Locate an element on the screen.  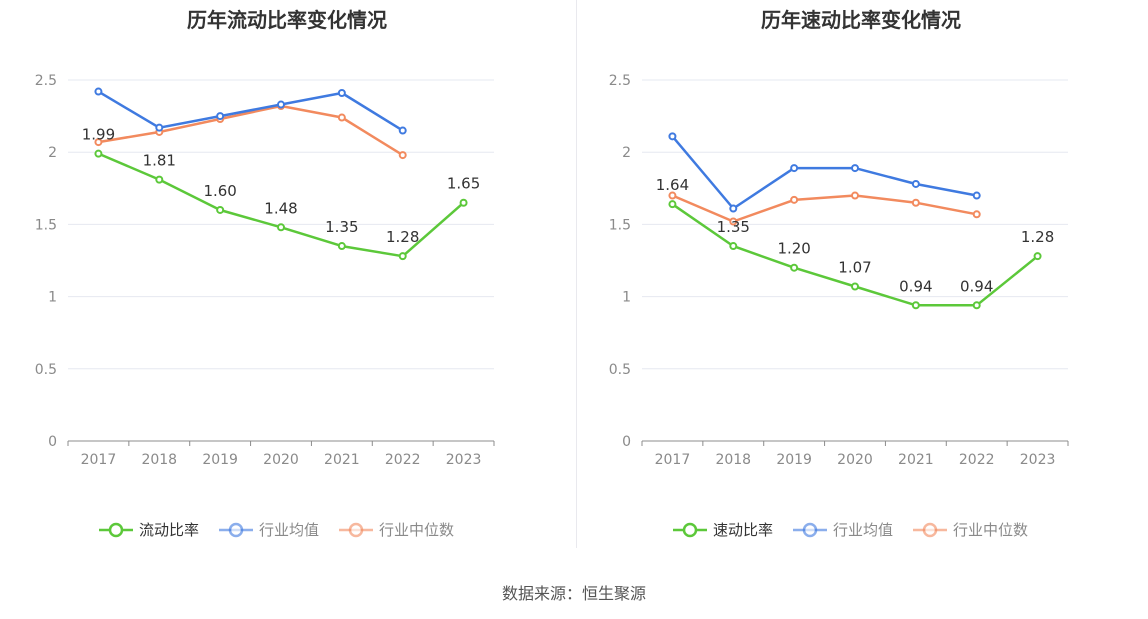
data-label: 1.60 is located at coordinates (219, 191).